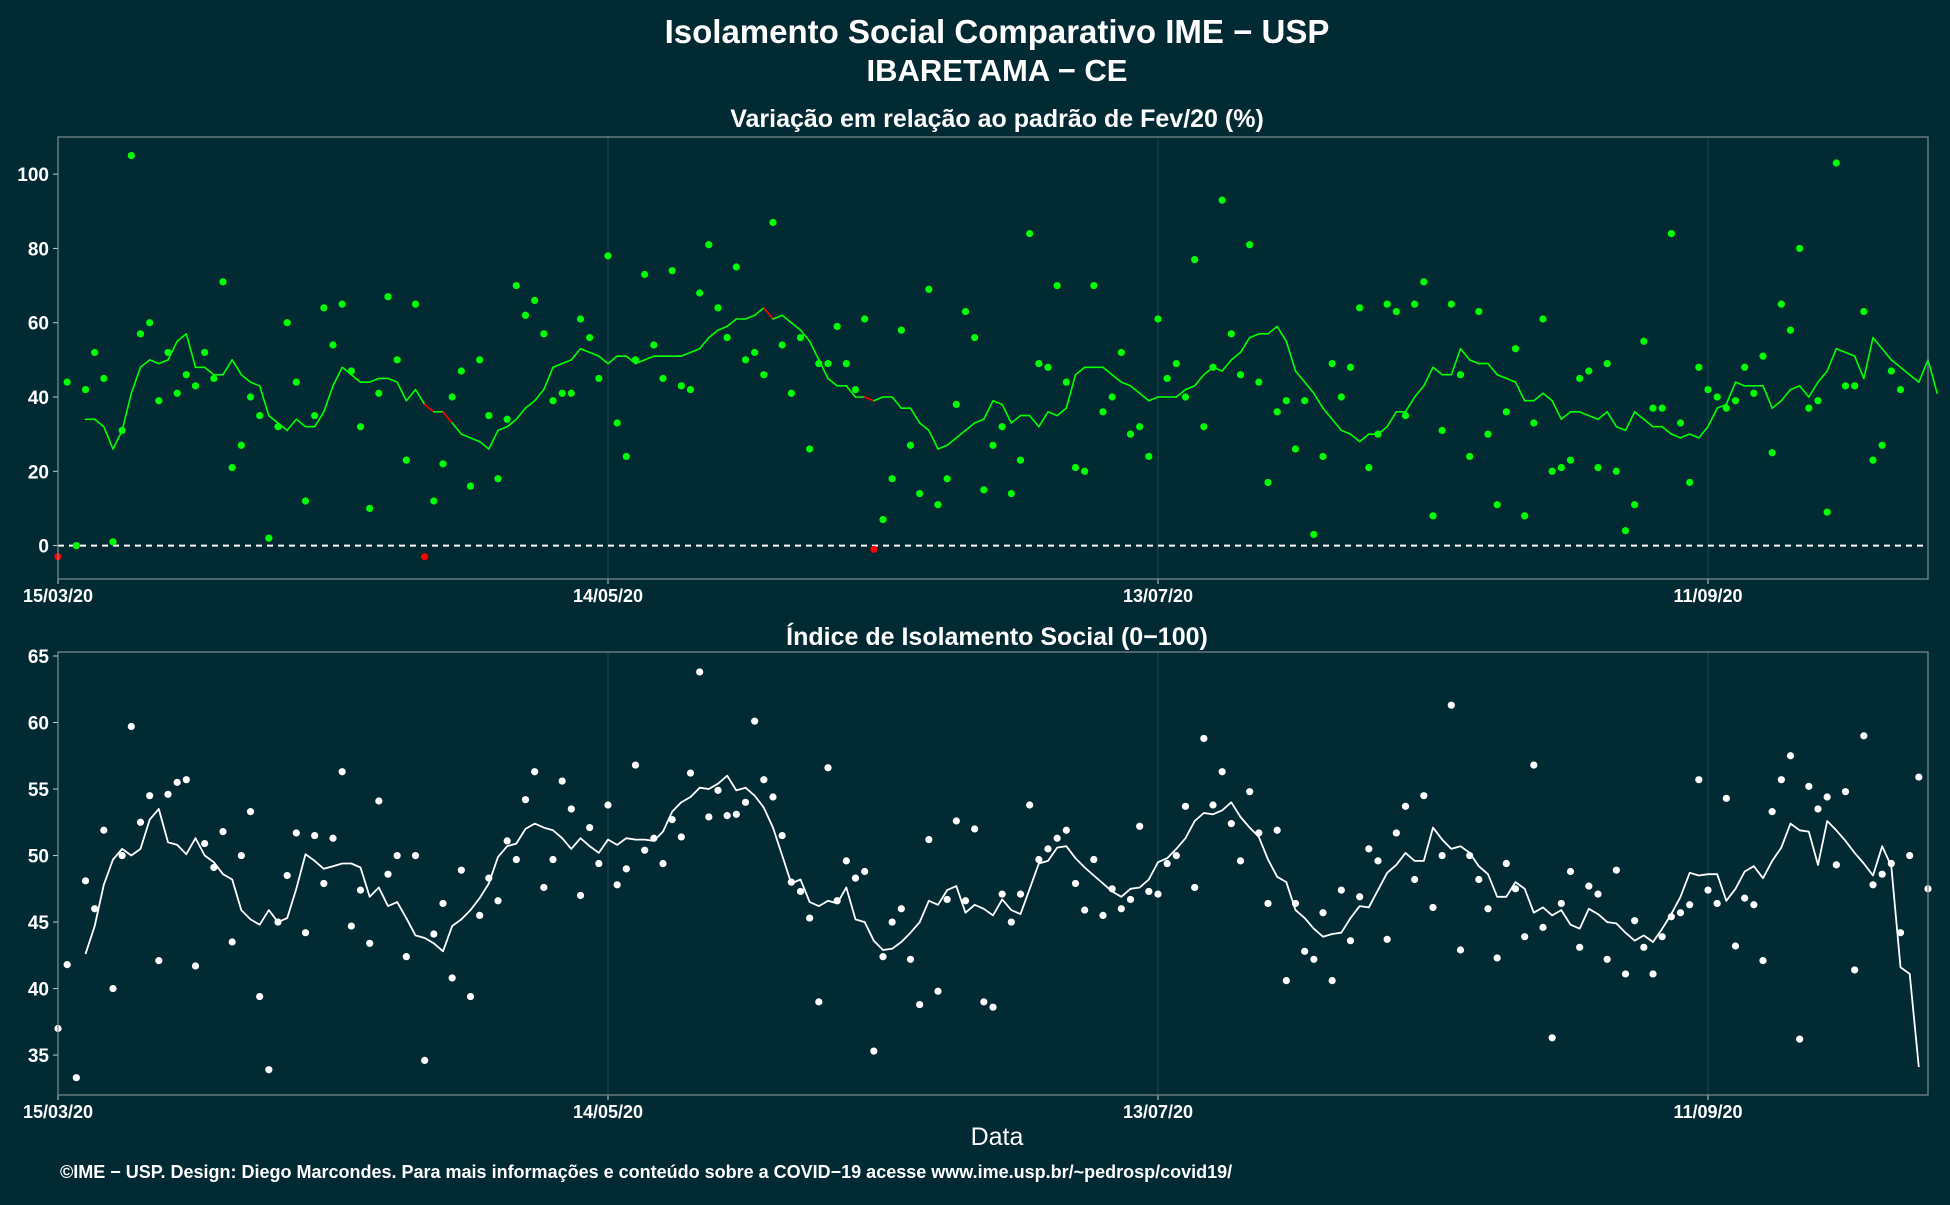 The image size is (1950, 1205). I want to click on panel-1-y-tick-label: 100, so click(33, 175).